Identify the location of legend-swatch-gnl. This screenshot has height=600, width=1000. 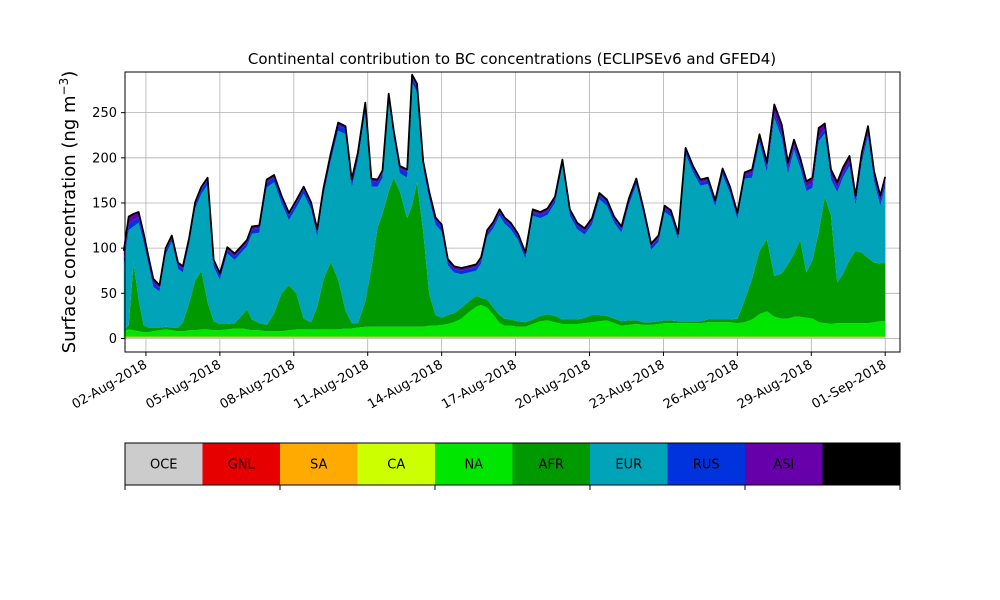
(241, 464).